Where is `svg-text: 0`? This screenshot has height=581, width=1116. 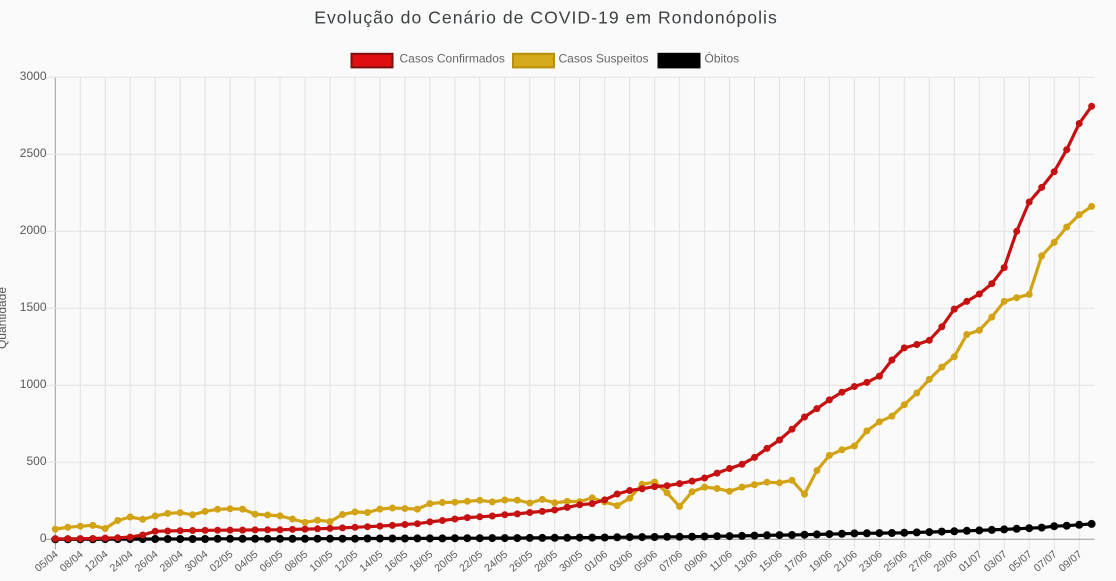 svg-text: 0 is located at coordinates (43, 538).